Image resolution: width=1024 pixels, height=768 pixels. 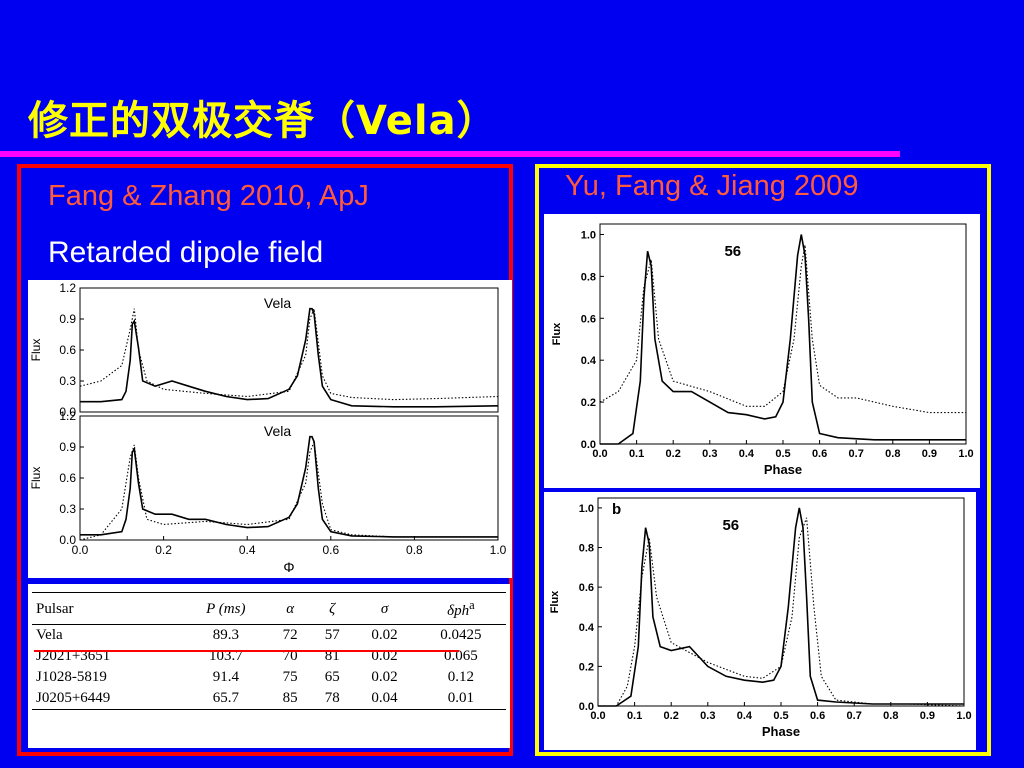 I want to click on table-cell: J1028-5819, so click(x=71, y=677).